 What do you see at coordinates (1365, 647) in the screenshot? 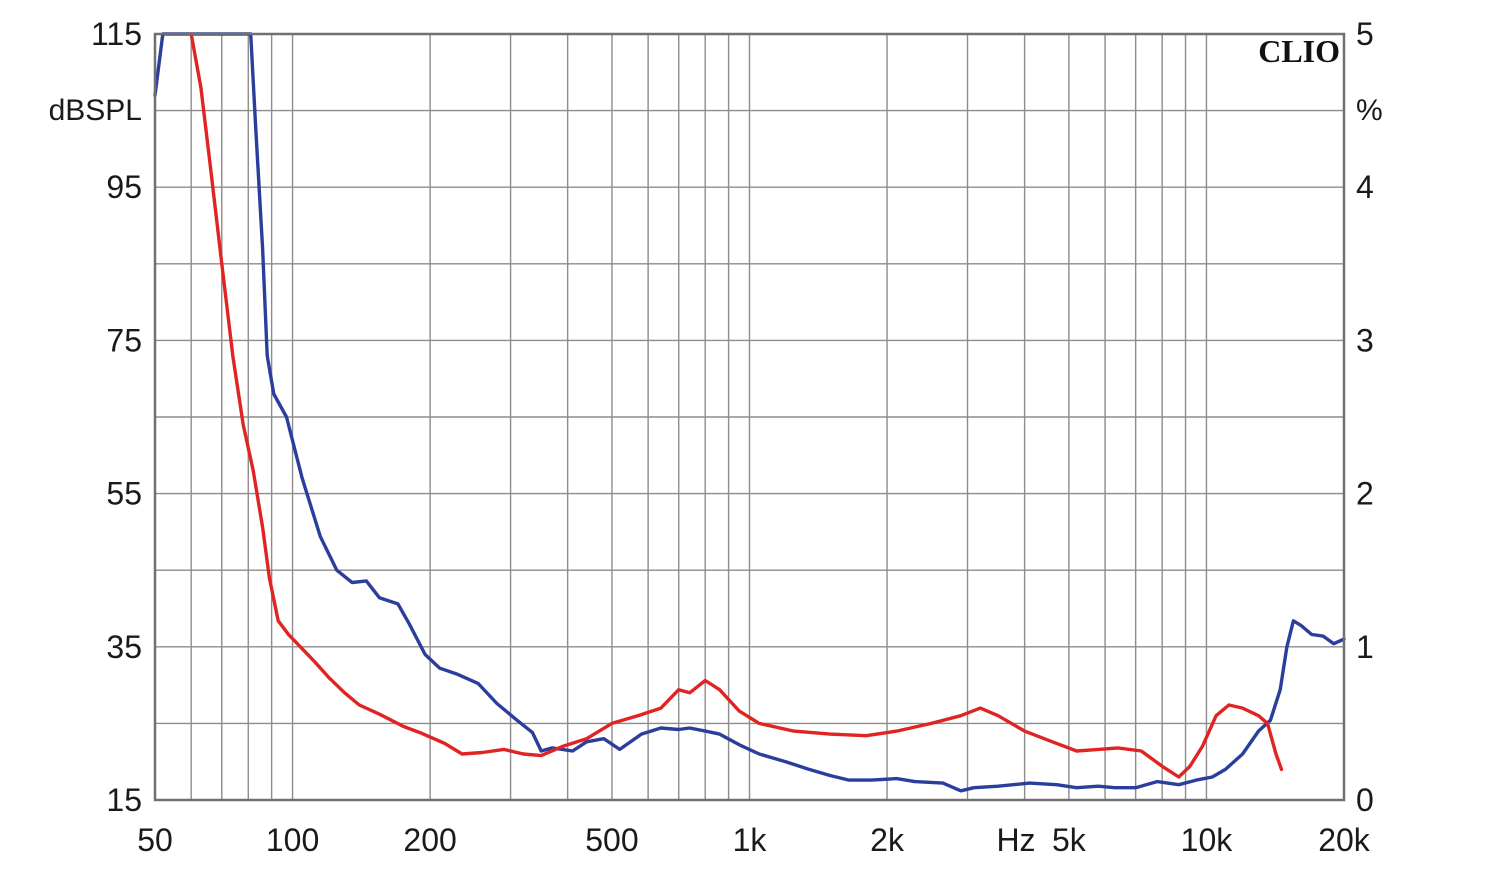
I see `right-tick-label: 1` at bounding box center [1365, 647].